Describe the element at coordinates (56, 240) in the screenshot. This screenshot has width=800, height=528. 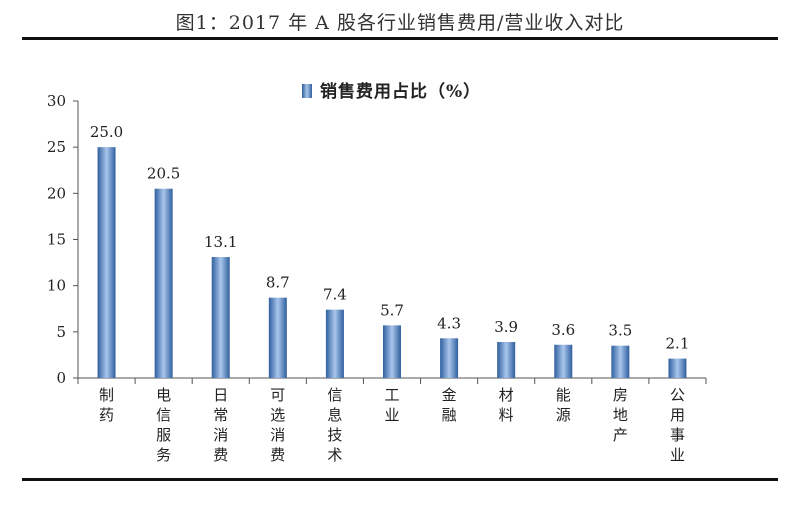
I see `y-tick-label: 15` at that location.